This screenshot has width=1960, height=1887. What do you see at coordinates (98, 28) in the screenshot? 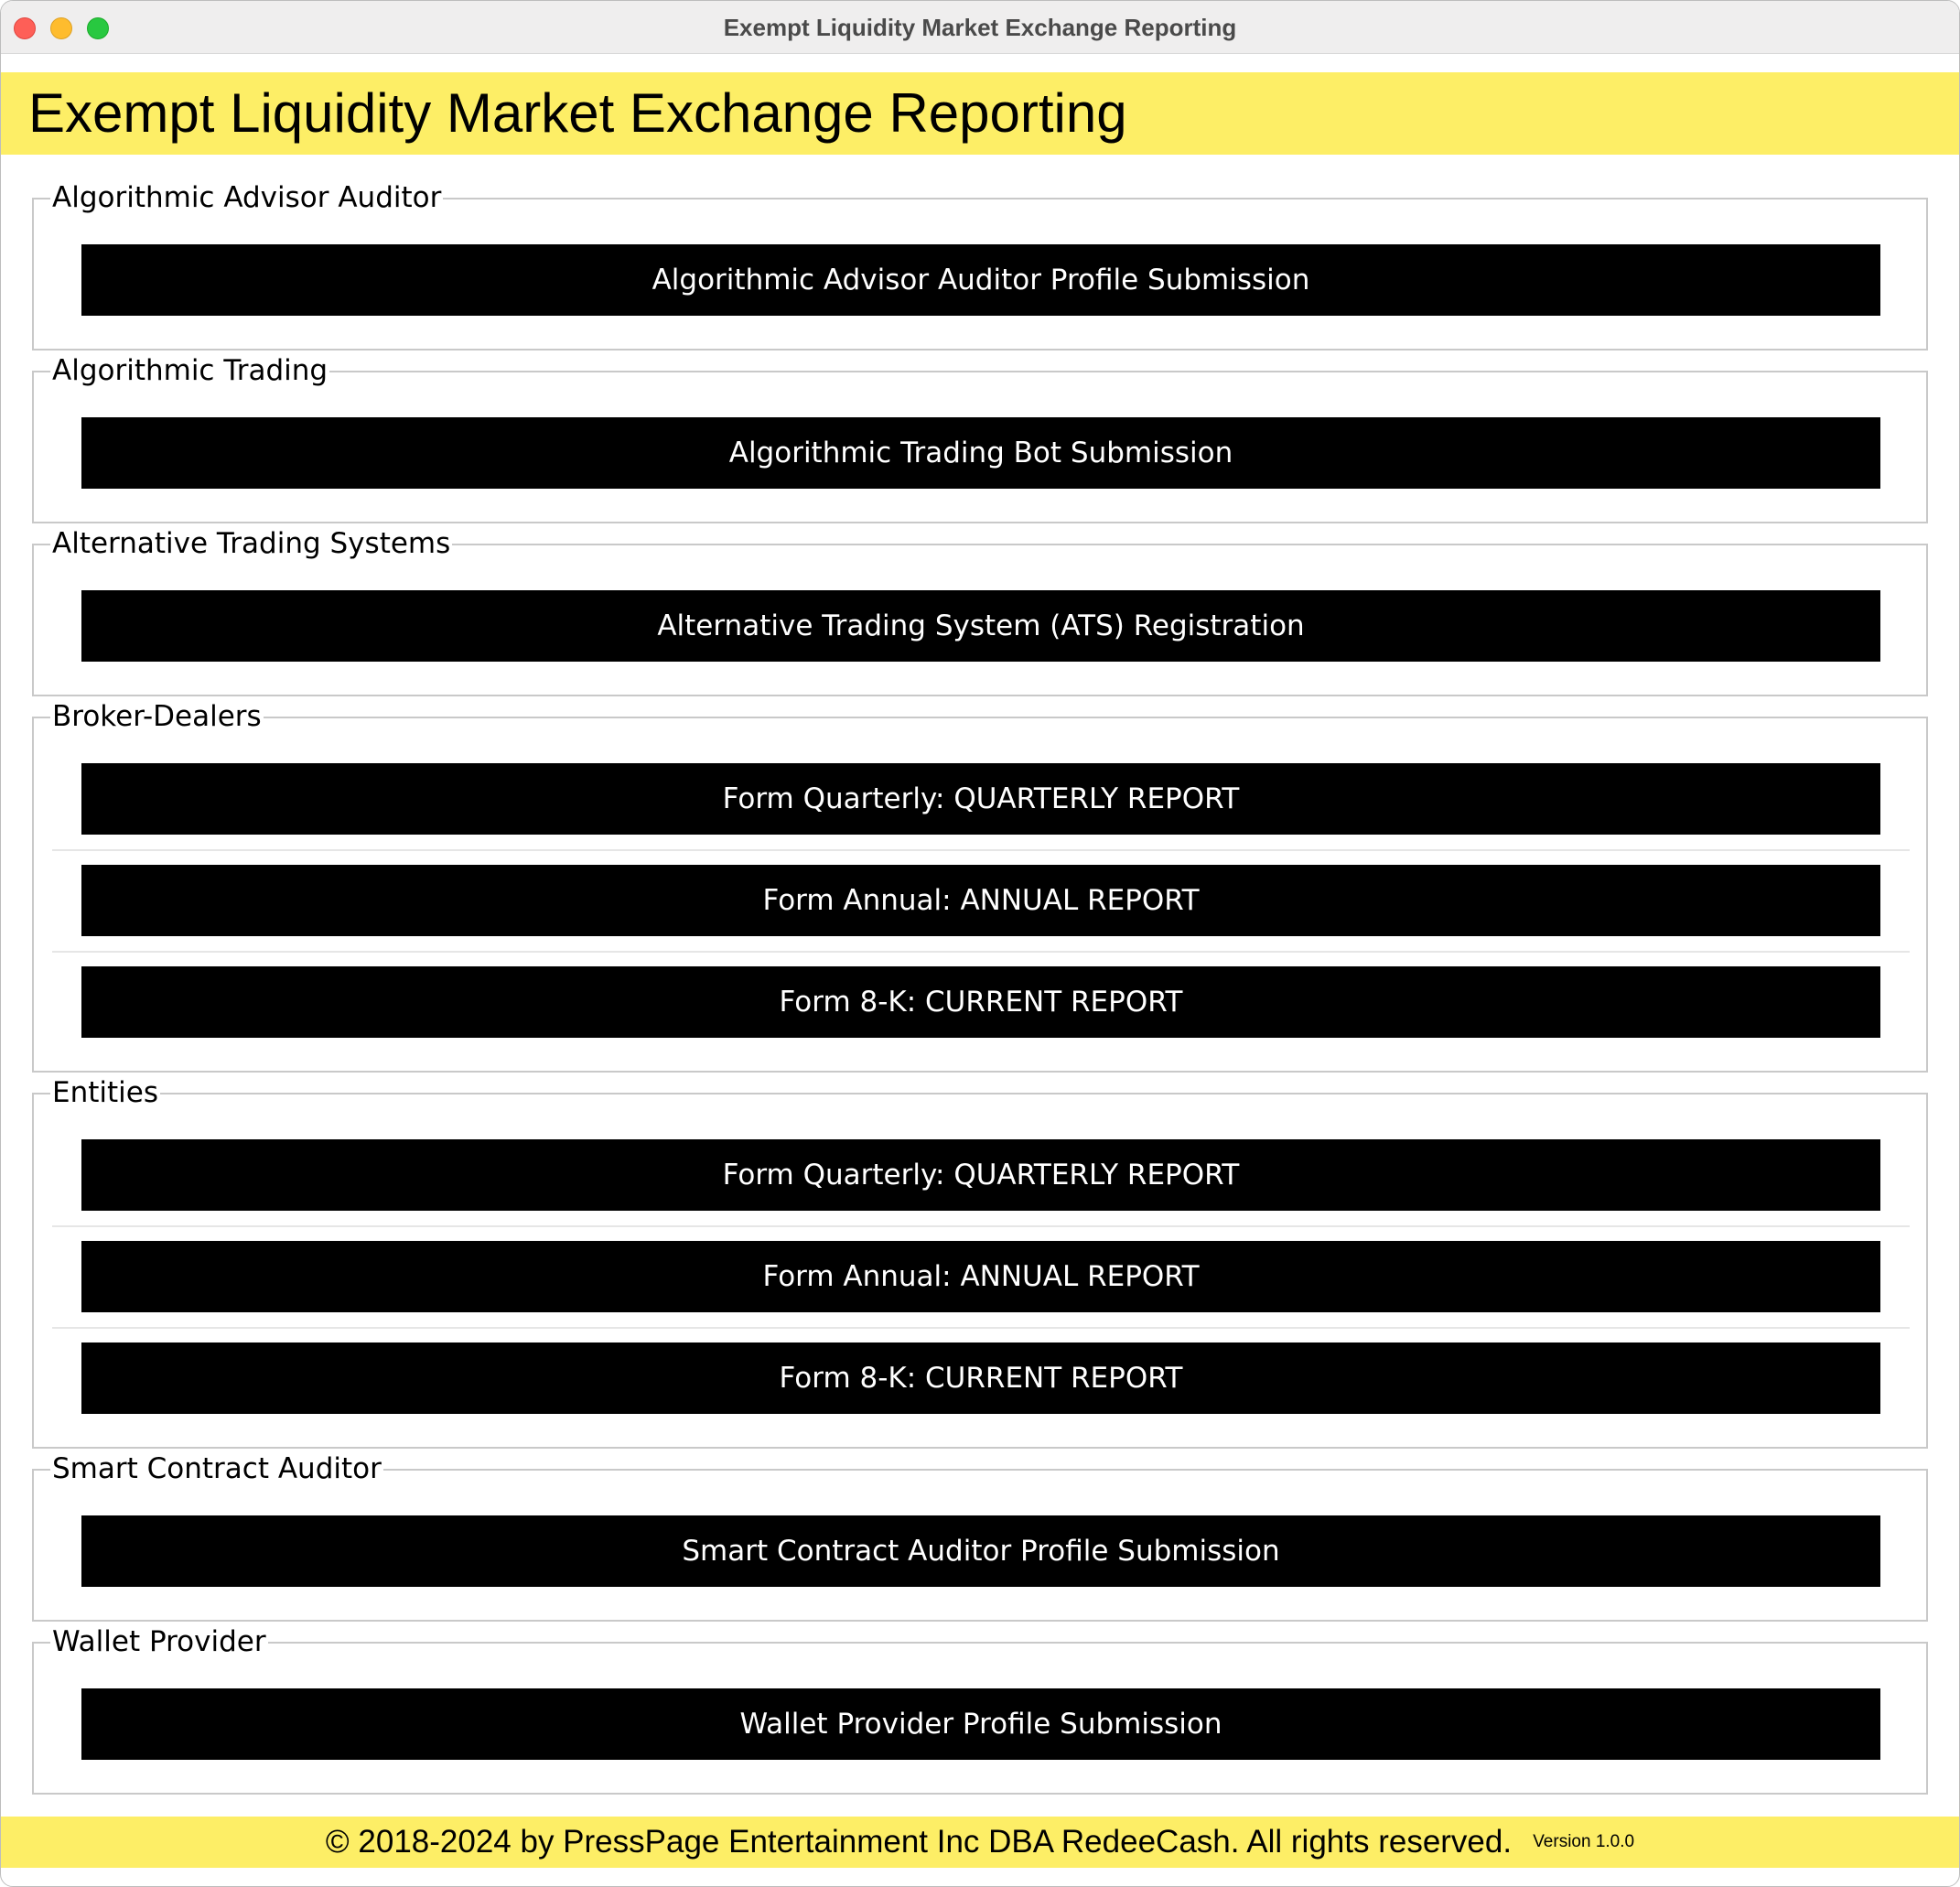
I see `zoom-window-button` at bounding box center [98, 28].